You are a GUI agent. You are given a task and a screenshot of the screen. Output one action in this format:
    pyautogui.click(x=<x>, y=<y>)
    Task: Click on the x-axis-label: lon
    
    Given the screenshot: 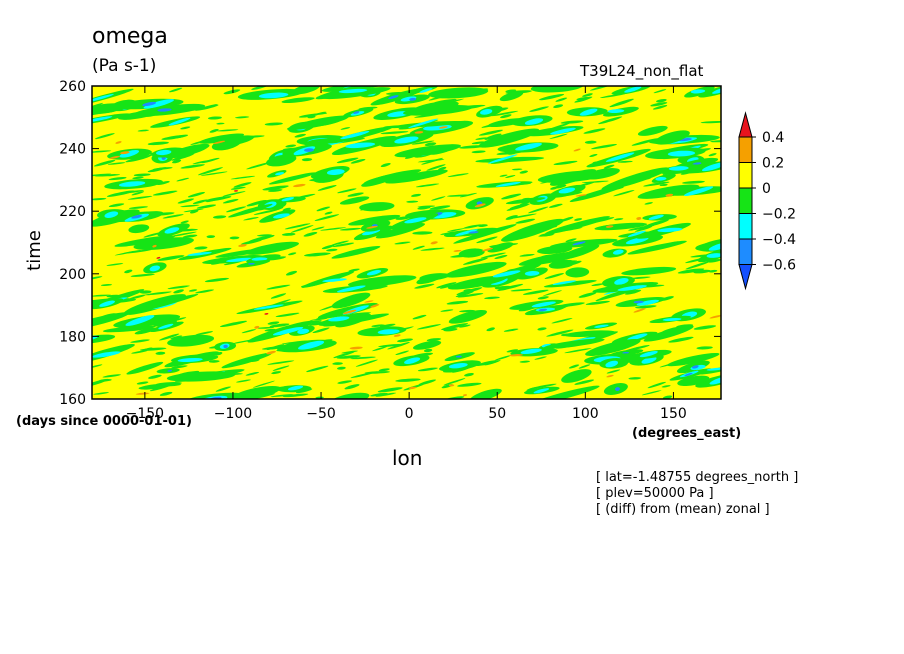 What is the action you would take?
    pyautogui.click(x=407, y=458)
    